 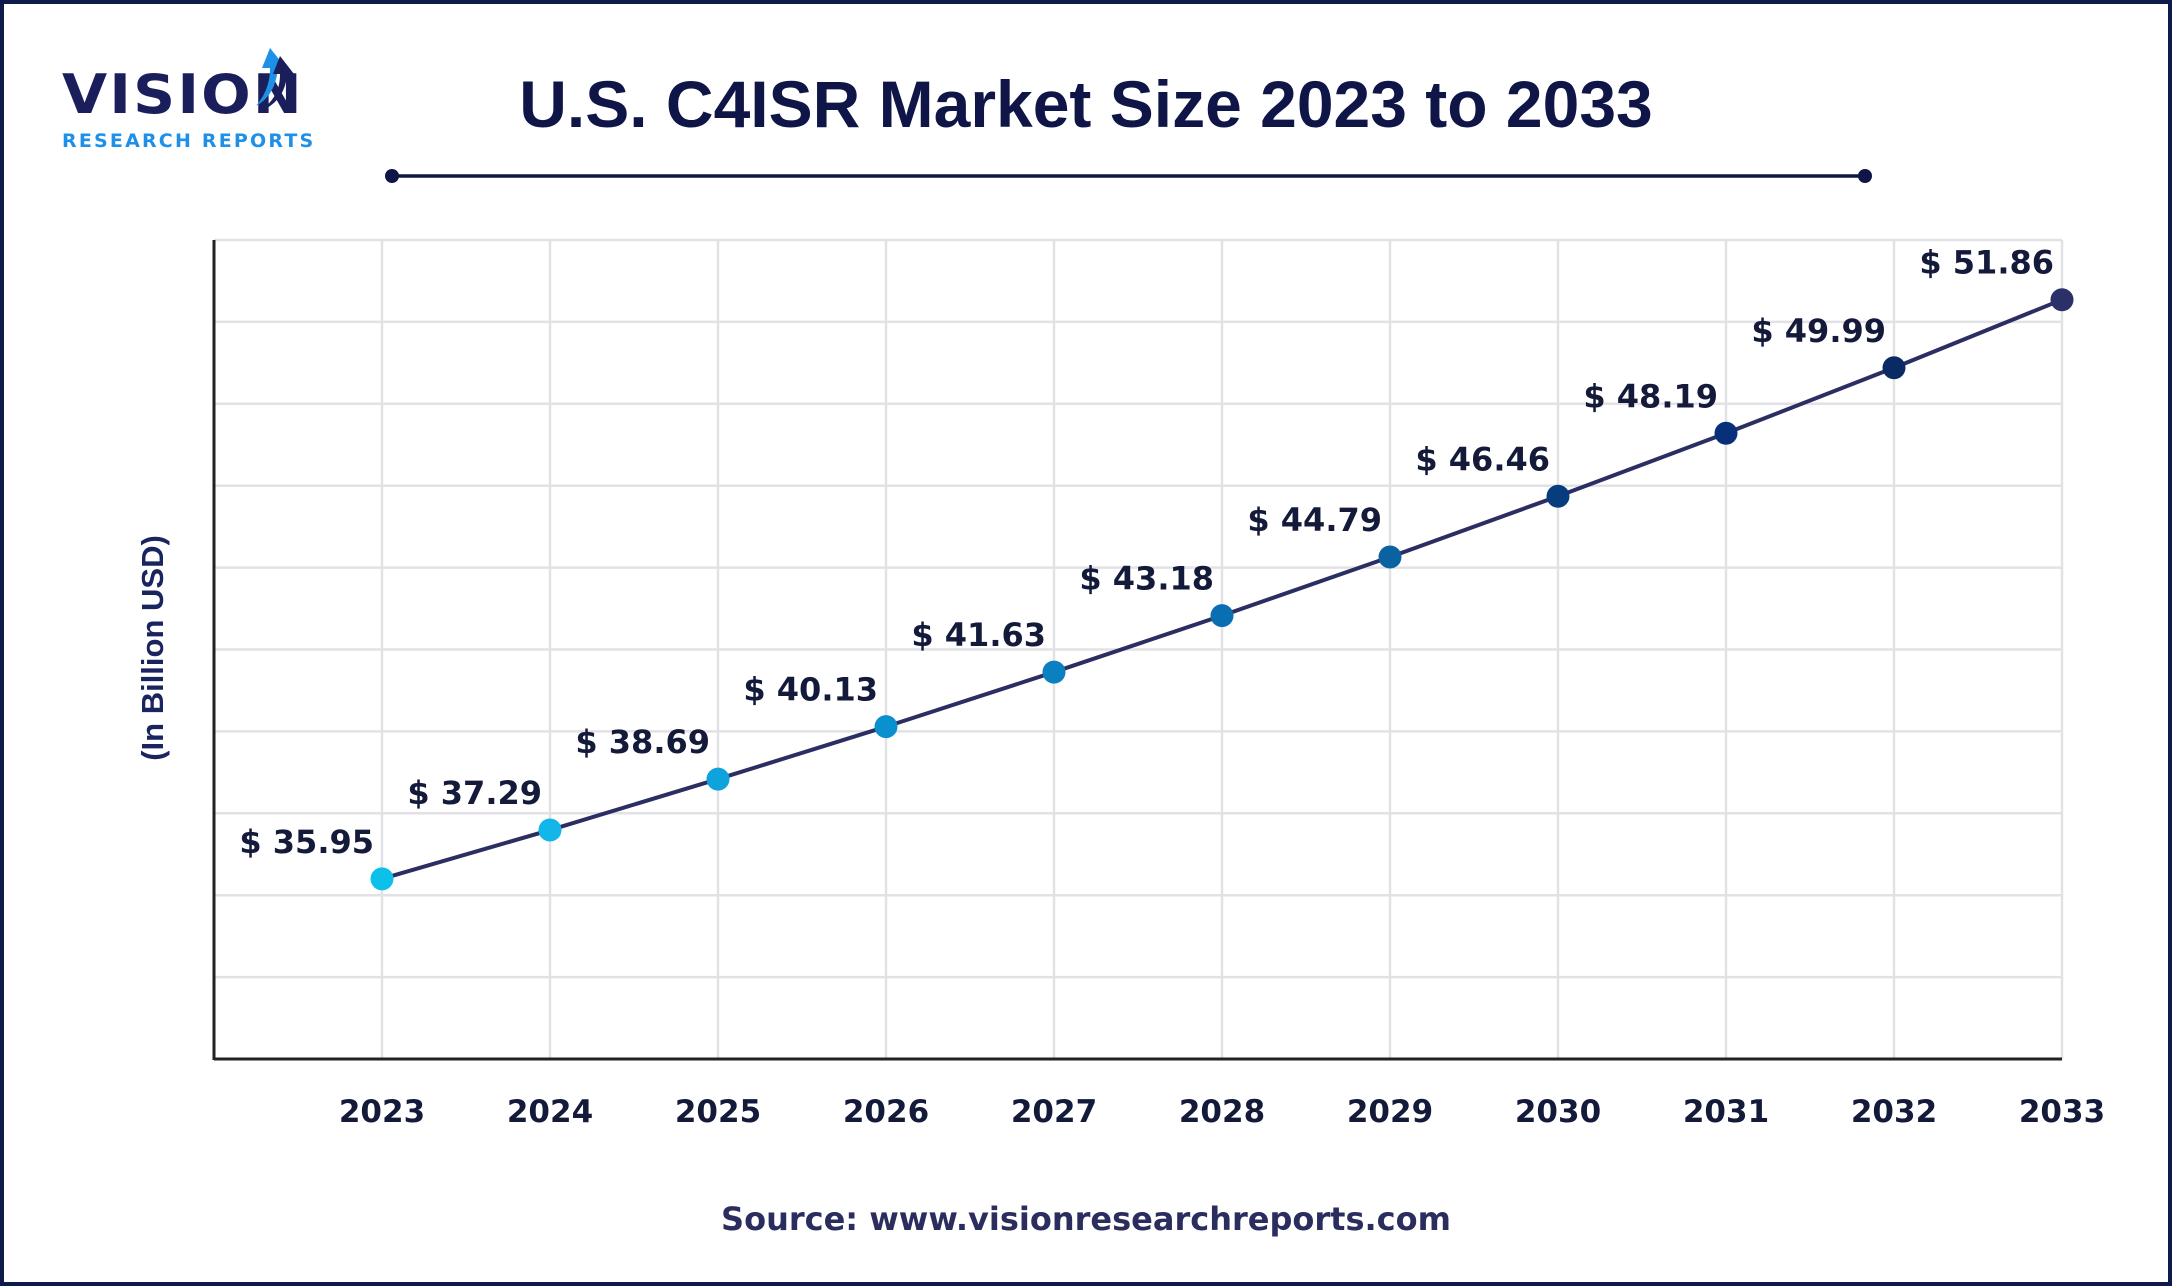 What do you see at coordinates (1314, 520) in the screenshot?
I see `data-label: $ 44.79` at bounding box center [1314, 520].